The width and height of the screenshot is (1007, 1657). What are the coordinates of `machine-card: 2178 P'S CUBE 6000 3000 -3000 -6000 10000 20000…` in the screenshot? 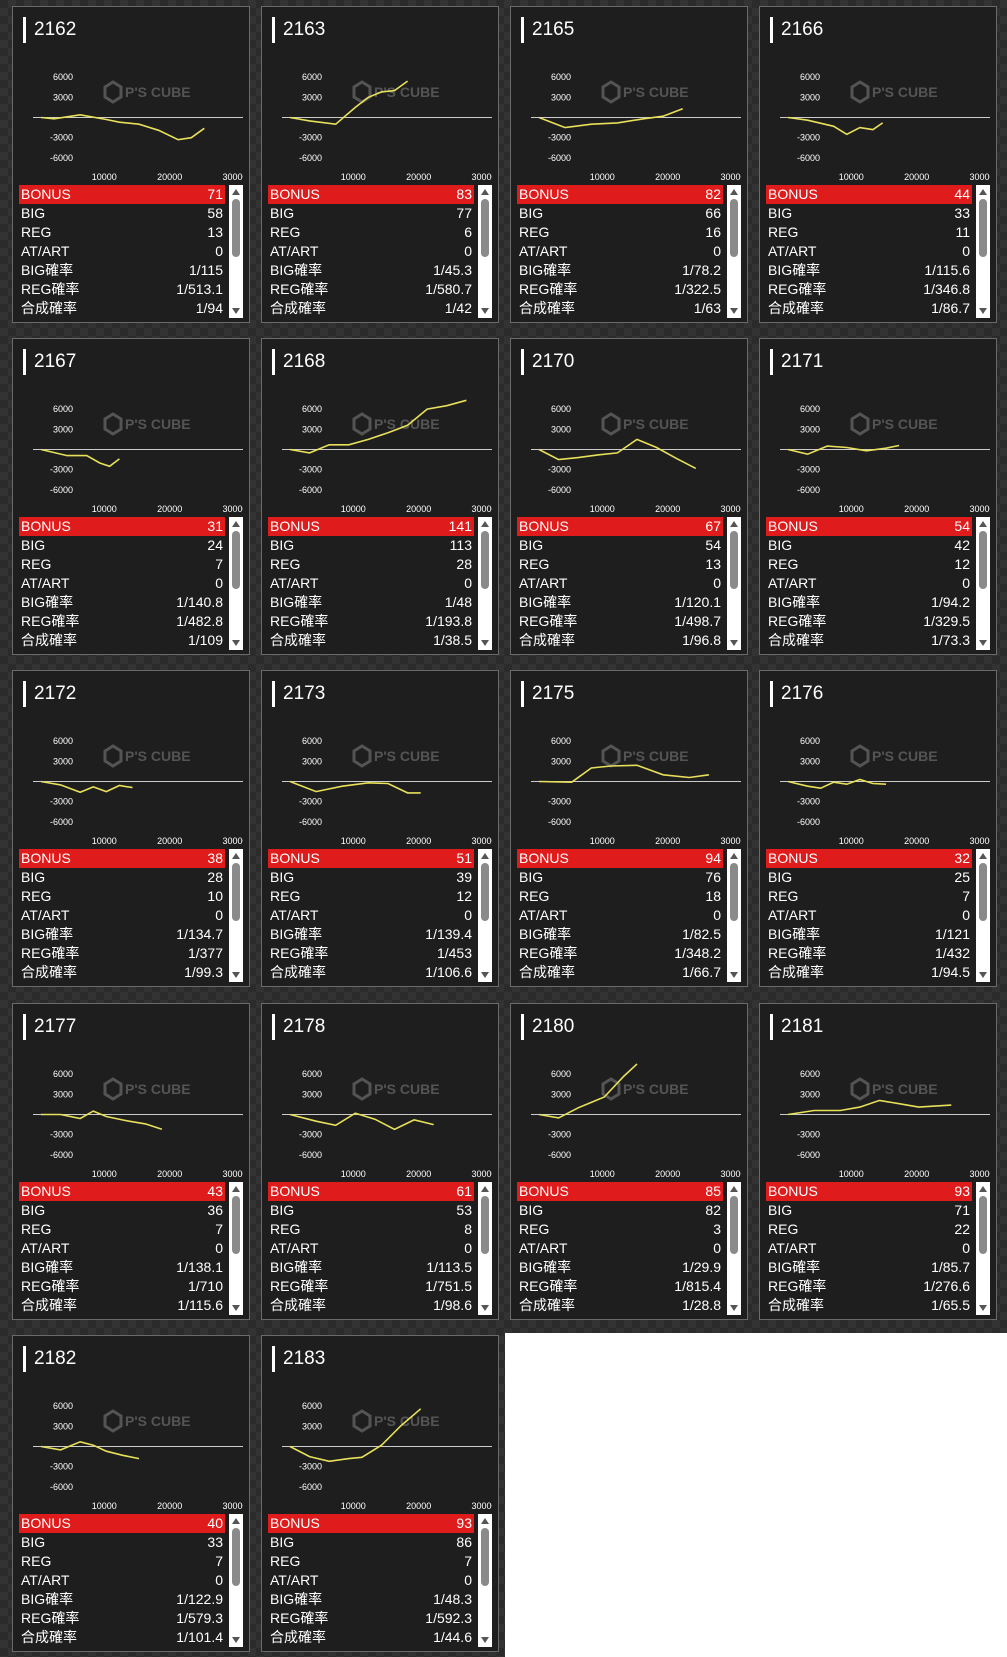 It's located at (380, 1161).